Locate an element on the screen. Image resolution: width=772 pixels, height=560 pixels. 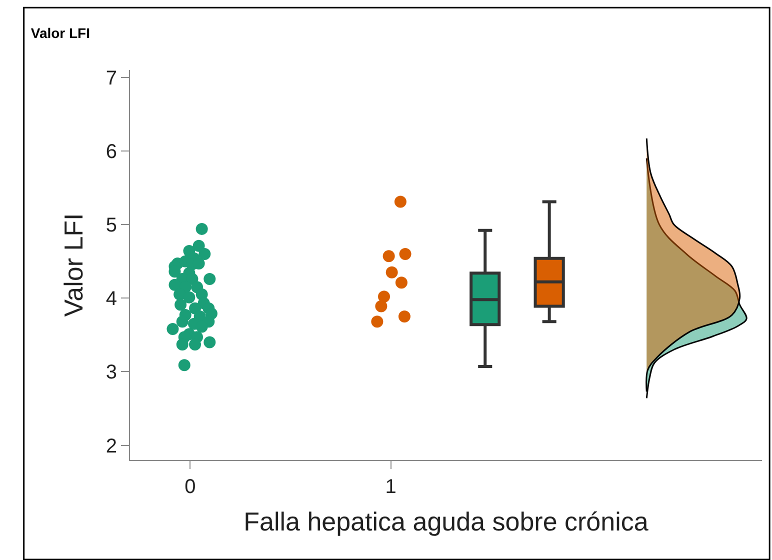
y-tick-label: 5 is located at coordinates (111, 225).